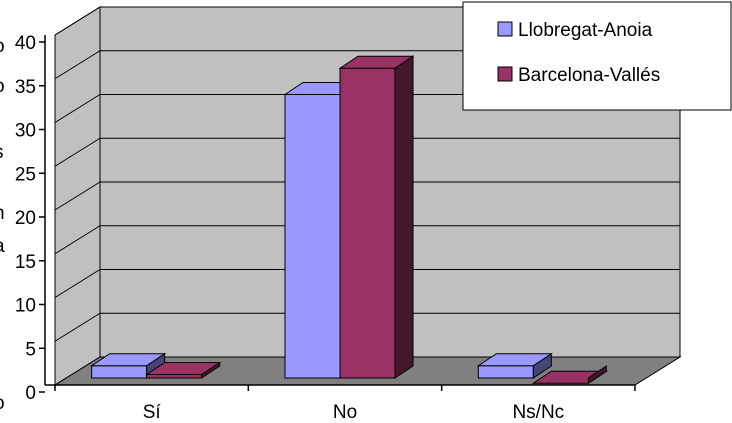 The image size is (732, 423). Describe the element at coordinates (25, 174) in the screenshot. I see `y-tick-label: 25` at that location.